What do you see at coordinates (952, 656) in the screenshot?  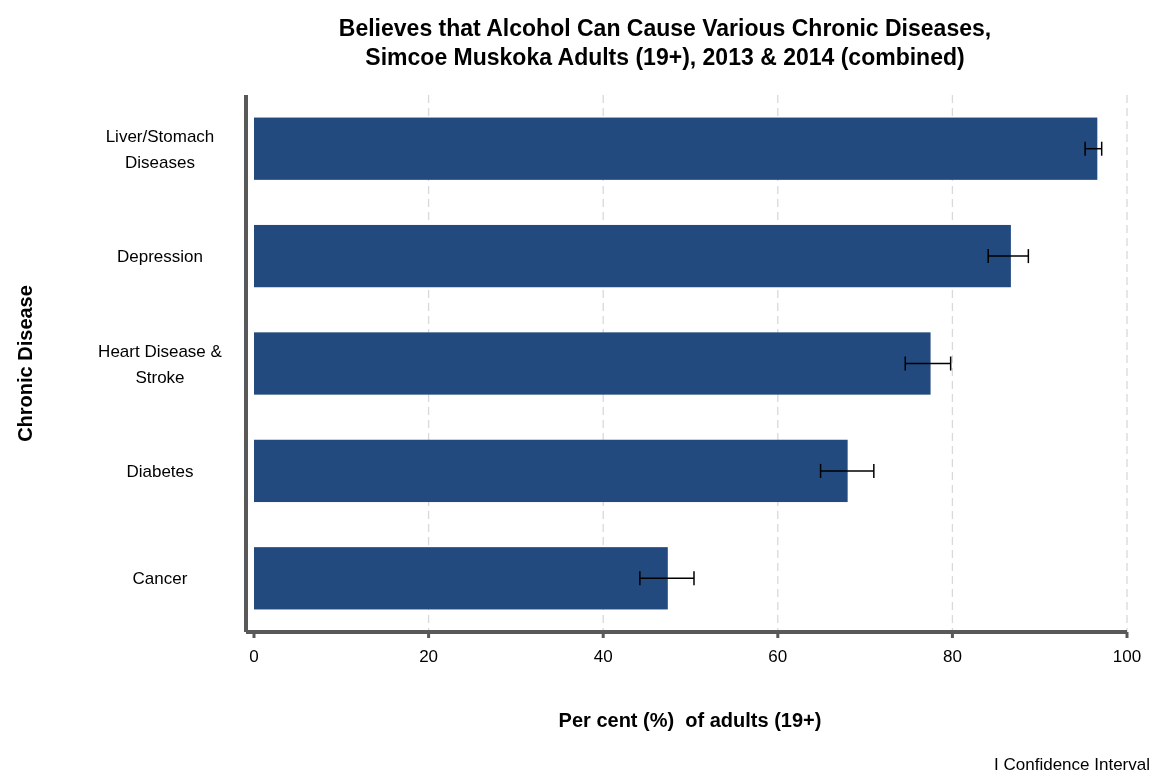 I see `x-tick-label: 80` at bounding box center [952, 656].